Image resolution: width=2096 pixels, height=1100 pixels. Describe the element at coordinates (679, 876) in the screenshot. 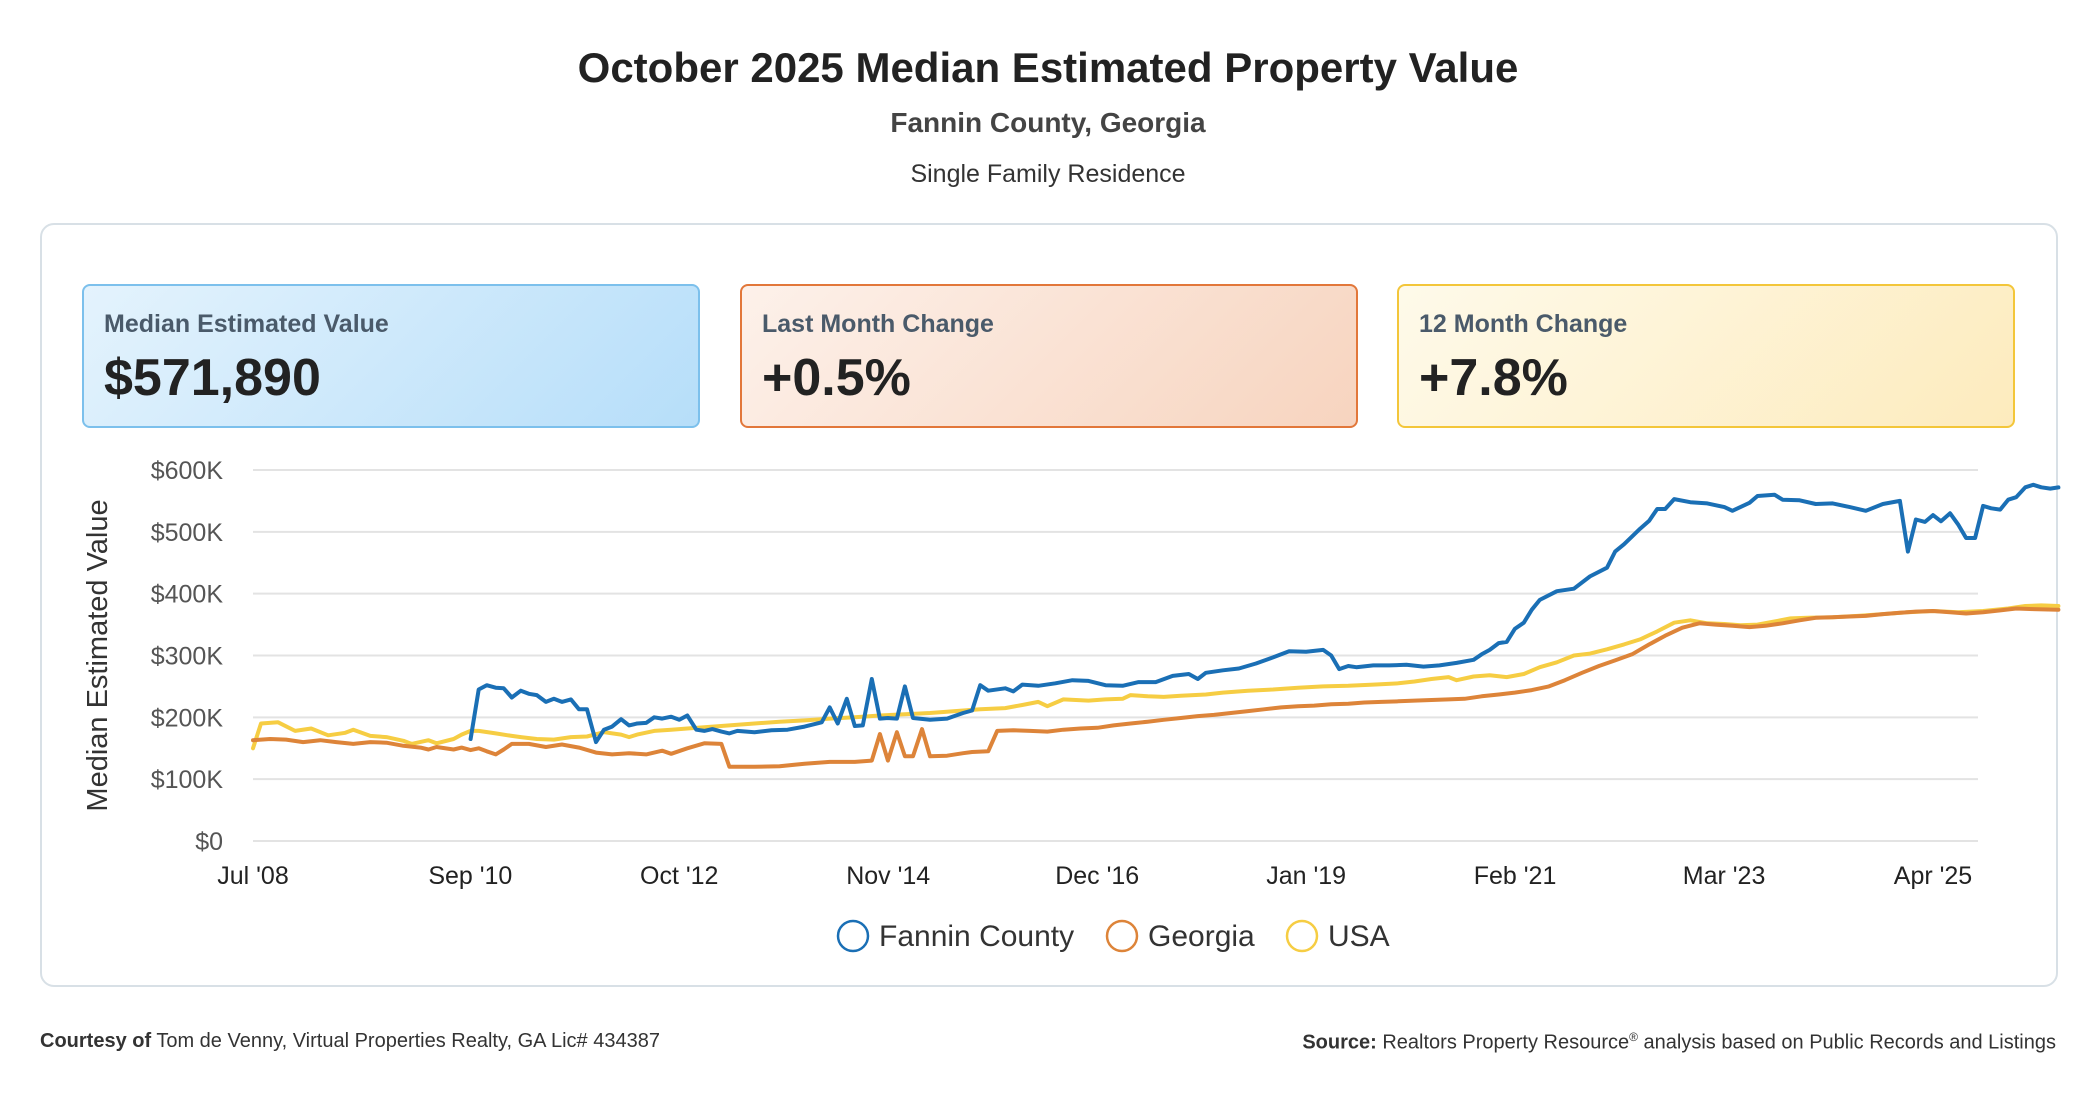

I see `x-tick-label: Oct '12` at that location.